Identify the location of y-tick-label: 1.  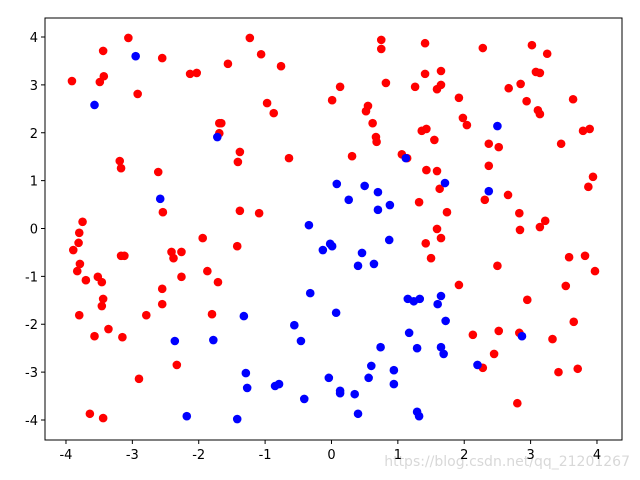
(34, 182).